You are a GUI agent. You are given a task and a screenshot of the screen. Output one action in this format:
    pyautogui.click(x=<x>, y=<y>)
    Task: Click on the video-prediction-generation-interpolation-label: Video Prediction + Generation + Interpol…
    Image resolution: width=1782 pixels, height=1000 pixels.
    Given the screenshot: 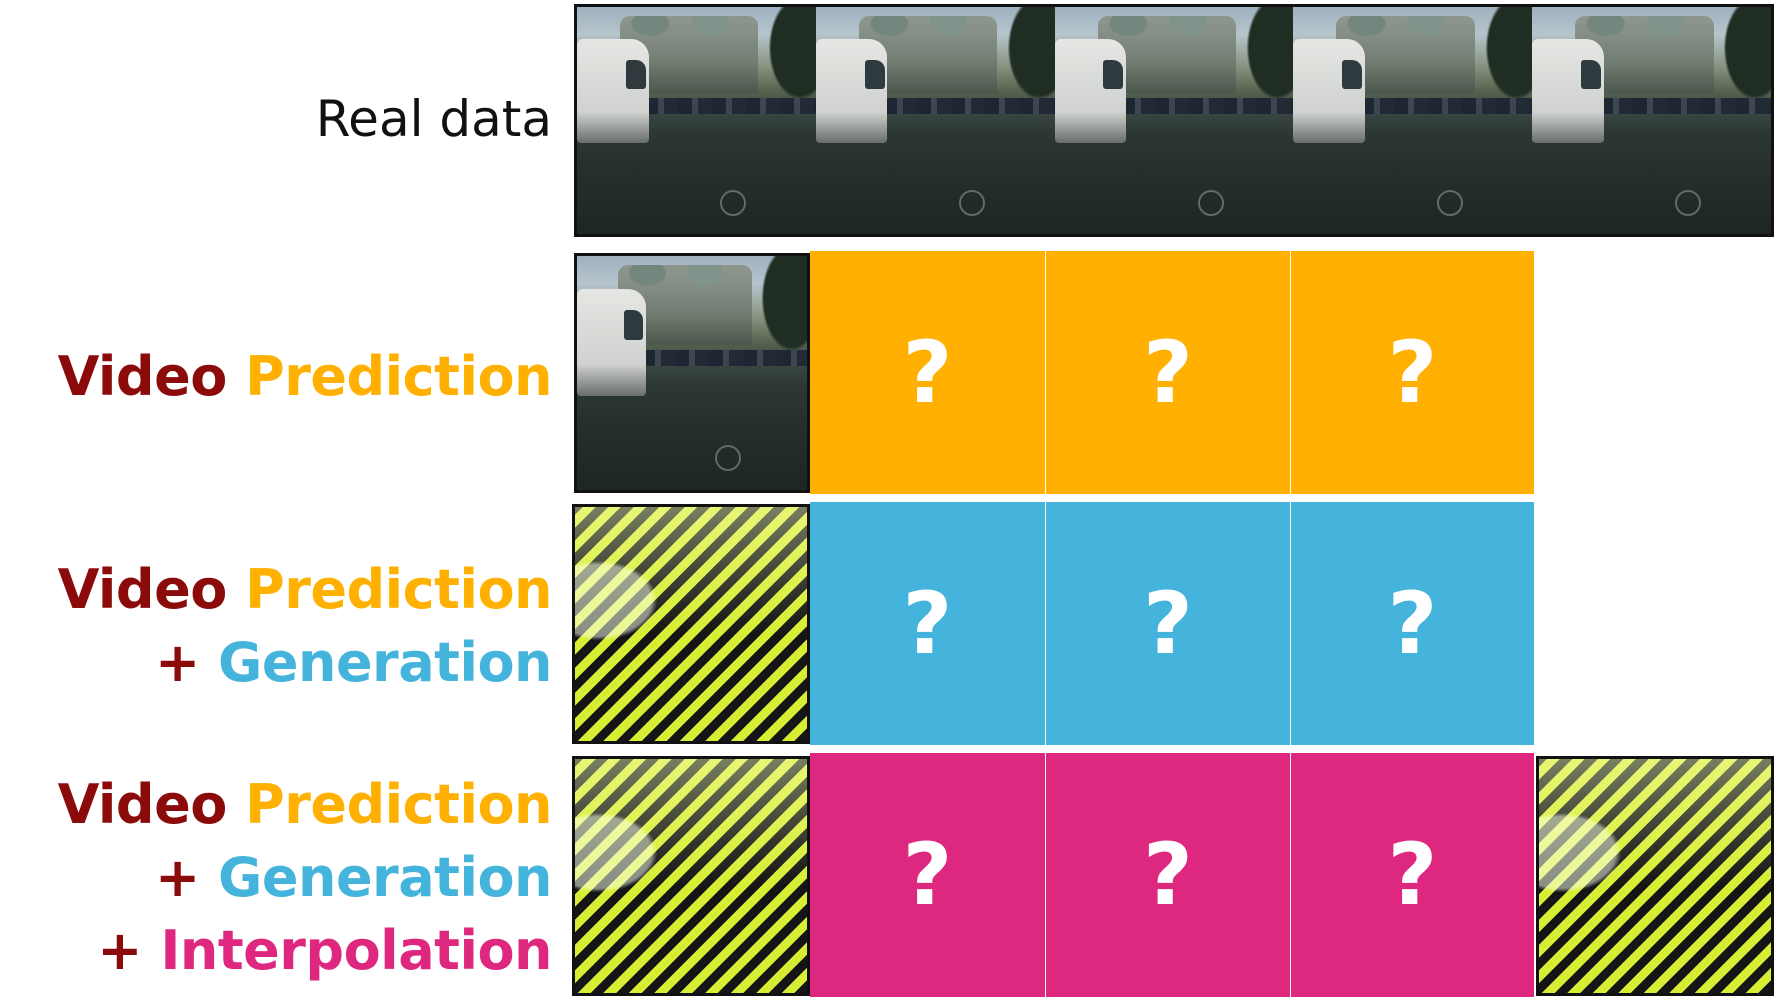 What is the action you would take?
    pyautogui.click(x=305, y=877)
    